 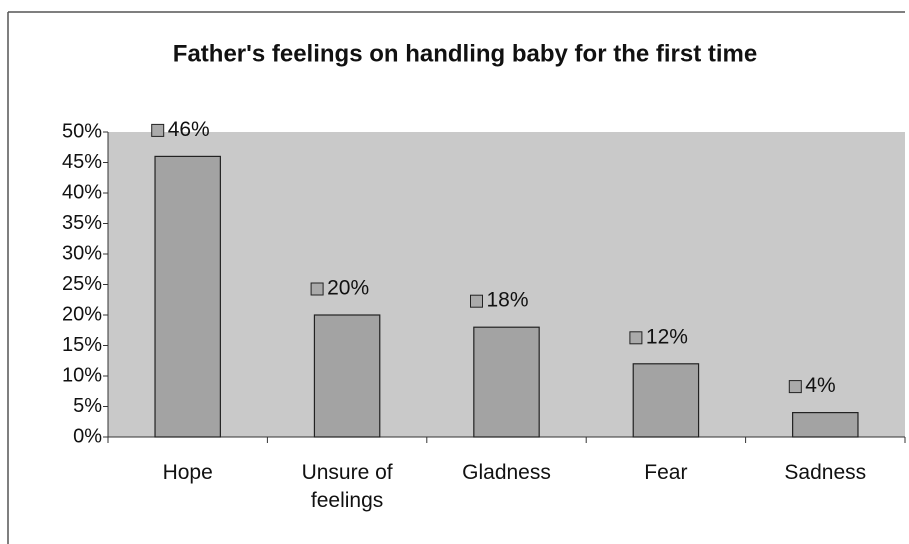 What do you see at coordinates (82, 223) in the screenshot?
I see `y-tick-label: 35%` at bounding box center [82, 223].